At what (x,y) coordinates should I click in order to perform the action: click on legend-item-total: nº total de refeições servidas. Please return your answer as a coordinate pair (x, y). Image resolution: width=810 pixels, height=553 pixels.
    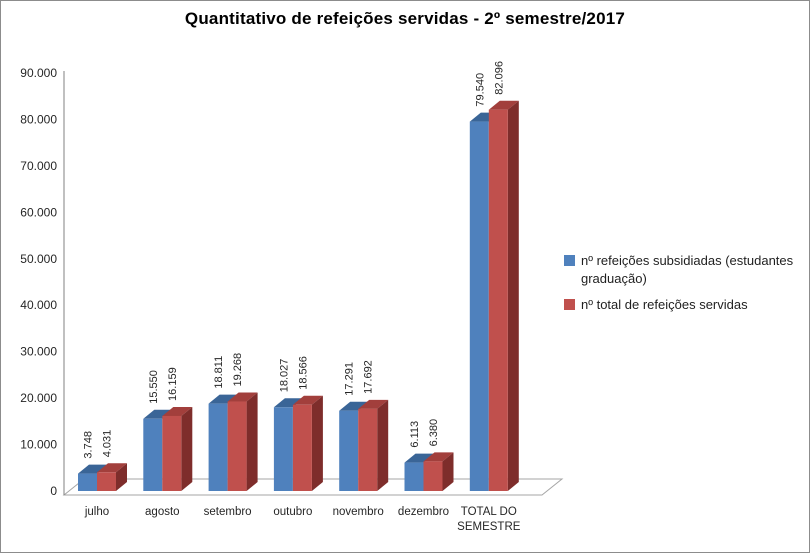
    Looking at the image, I should click on (686, 305).